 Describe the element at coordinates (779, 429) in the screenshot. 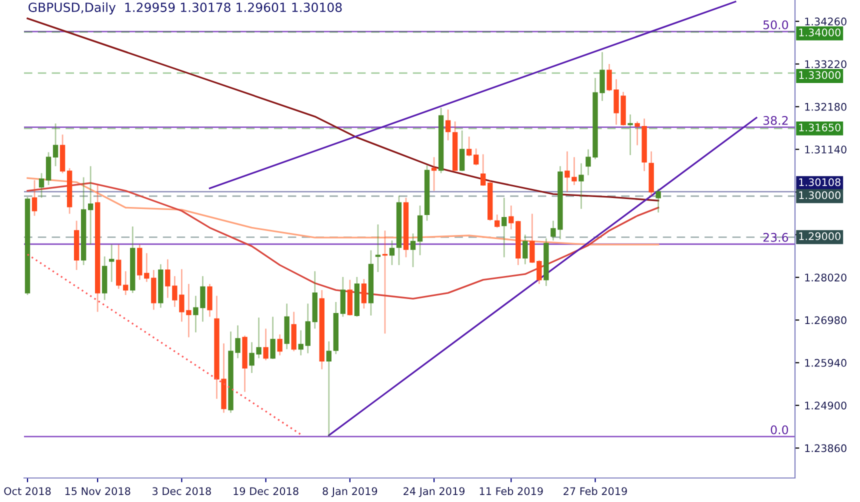

I see `annotation: 0.0` at that location.